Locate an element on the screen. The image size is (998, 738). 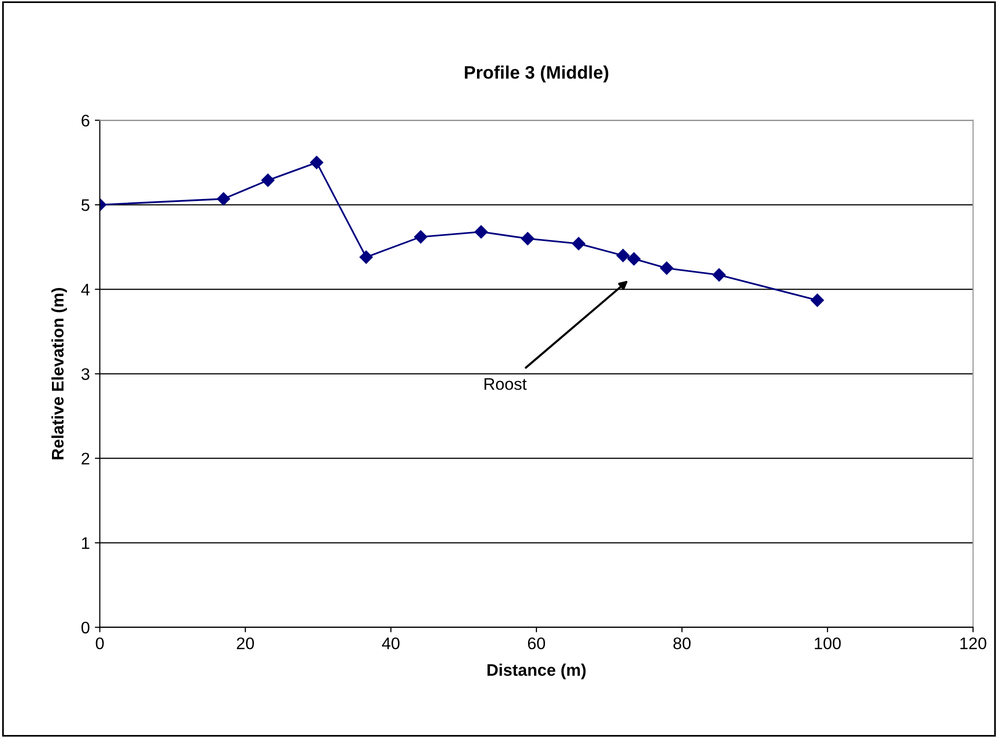
x-axis-title: Distance (m) is located at coordinates (537, 672).